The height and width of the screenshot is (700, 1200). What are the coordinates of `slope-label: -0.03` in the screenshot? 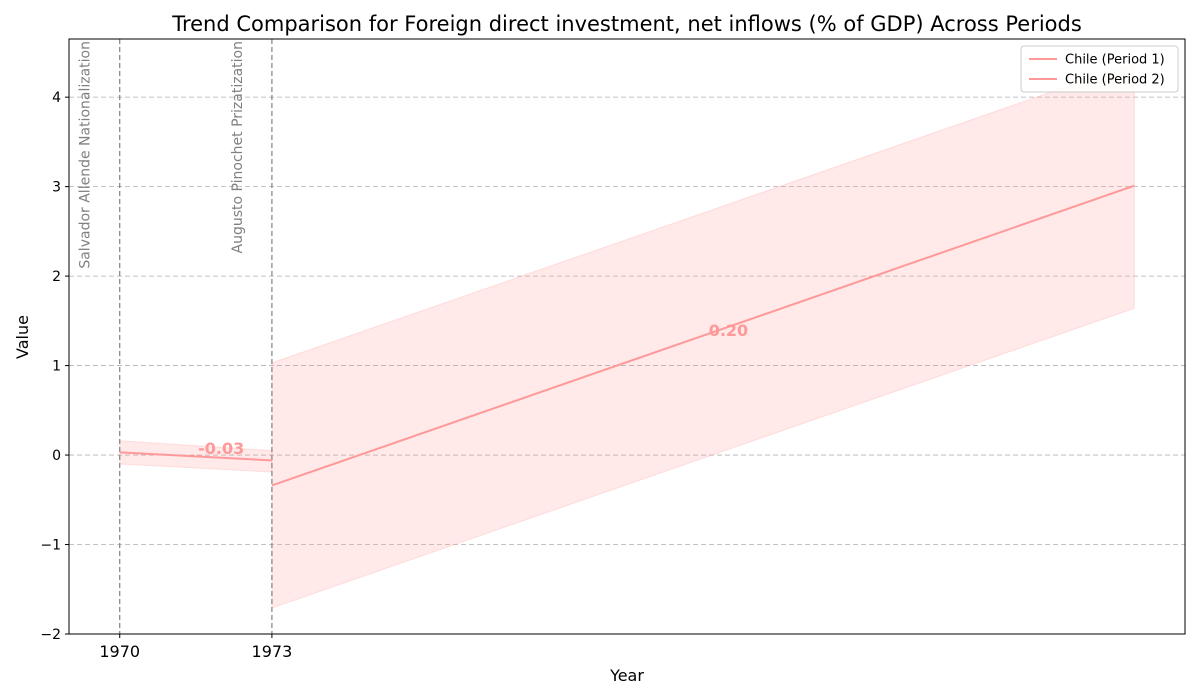 It's located at (221, 448).